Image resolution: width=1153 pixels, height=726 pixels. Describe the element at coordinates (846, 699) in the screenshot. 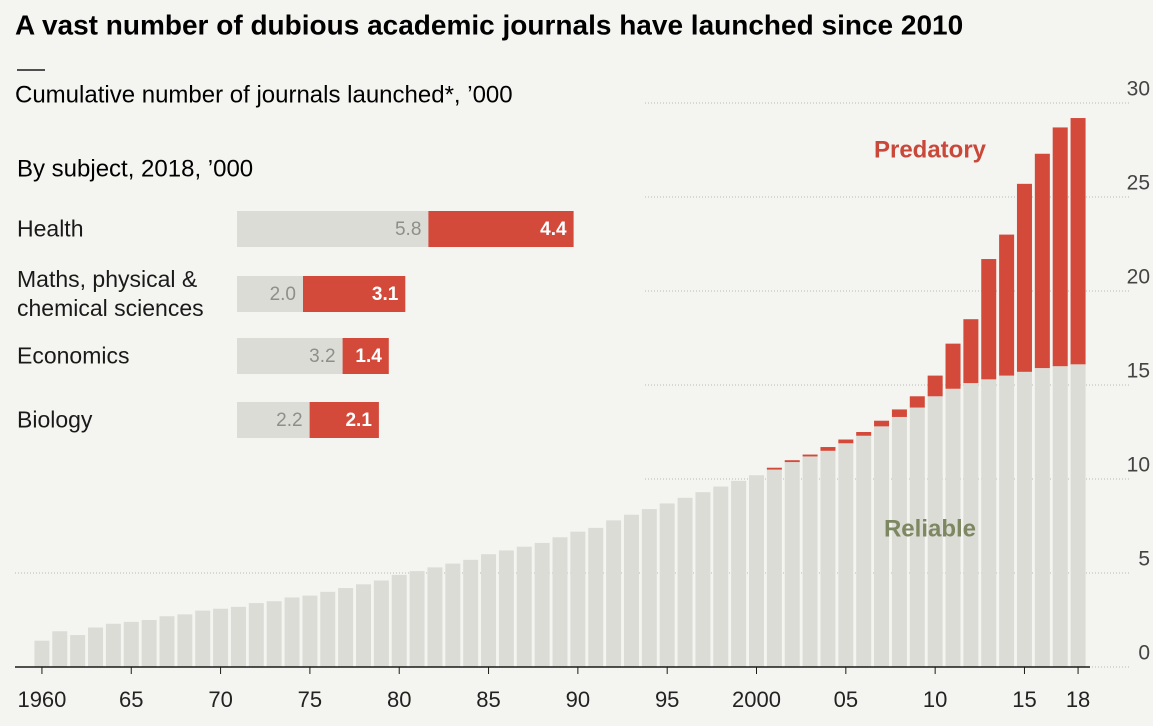

I see `x-tick-label: 05` at that location.